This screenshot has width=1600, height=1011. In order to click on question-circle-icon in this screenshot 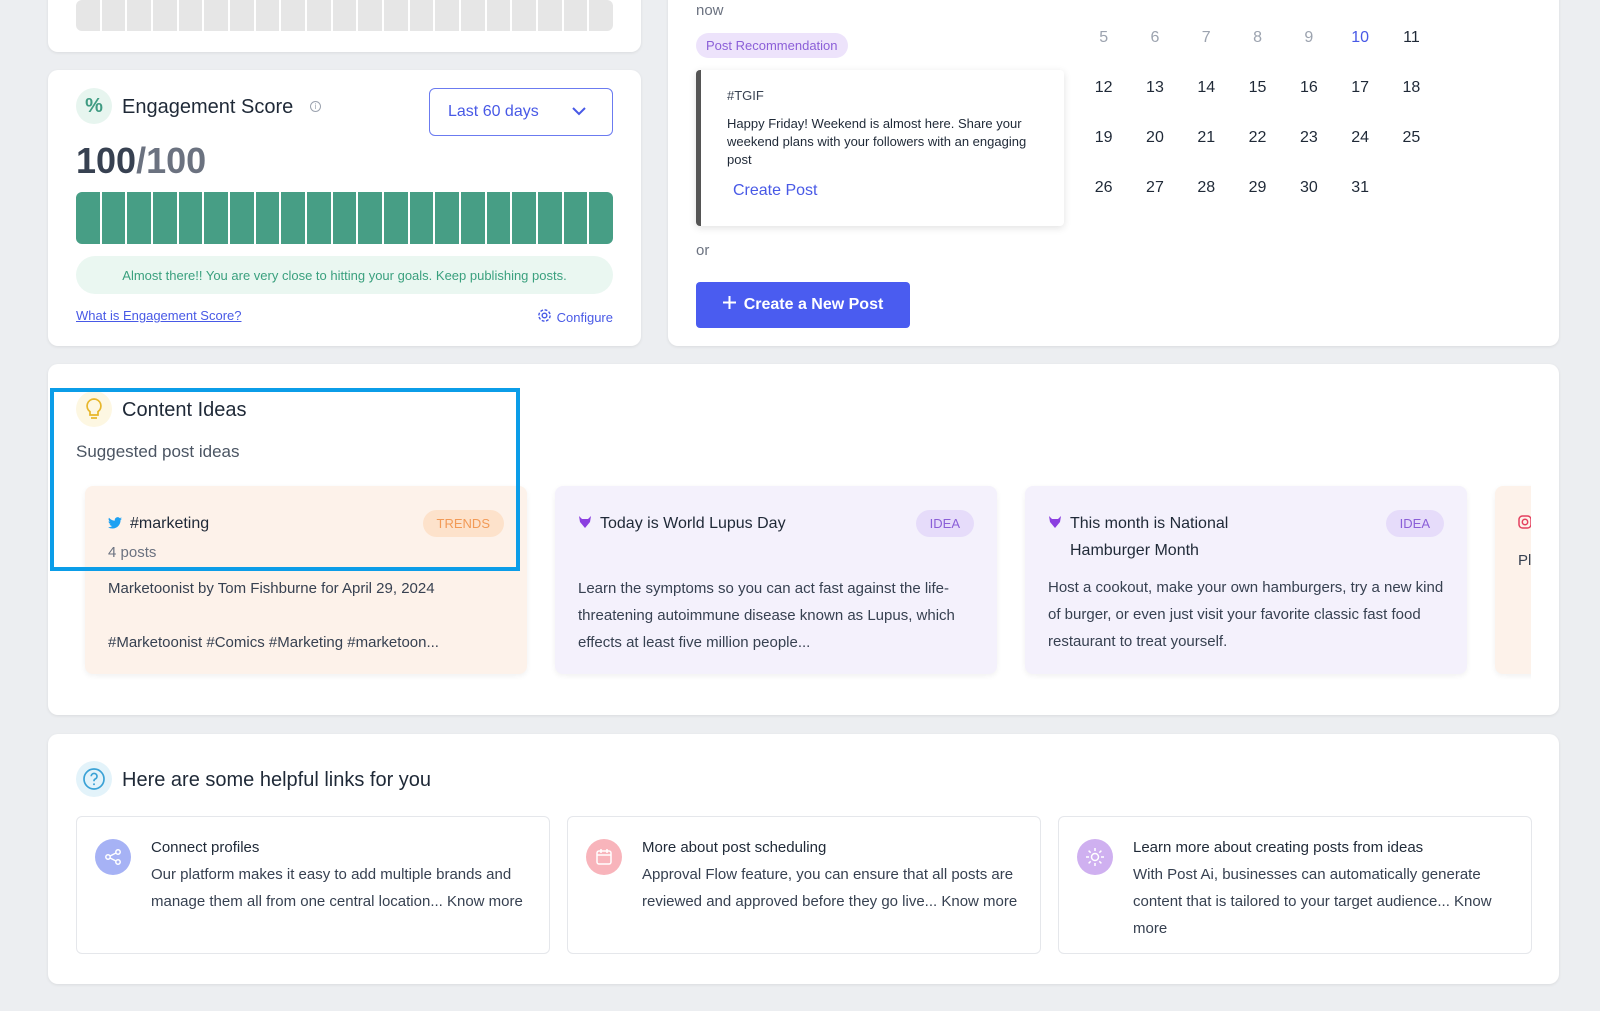, I will do `click(94, 779)`.